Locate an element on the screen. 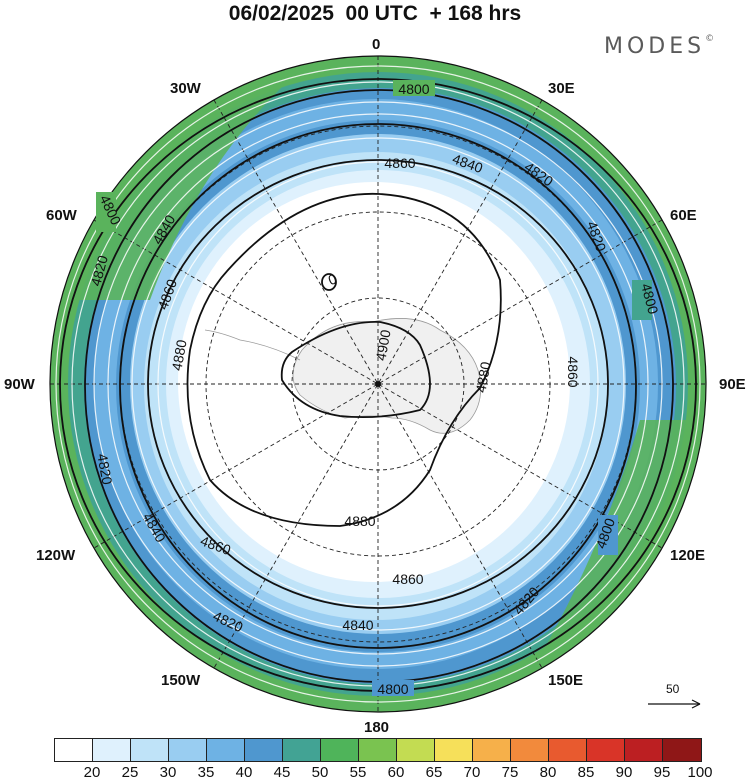 This screenshot has width=750, height=782. brand-logo: MODES© is located at coordinates (659, 46).